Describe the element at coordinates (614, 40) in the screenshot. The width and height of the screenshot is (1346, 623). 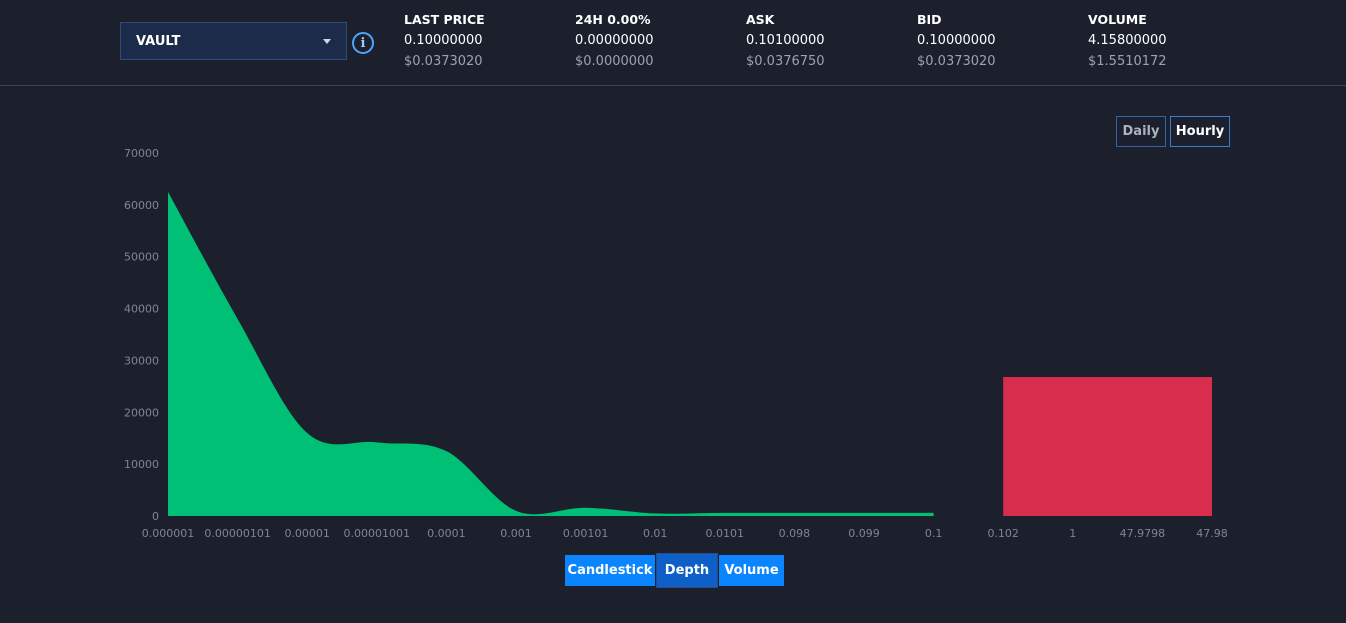
I see `stat-value: 0.00000000` at that location.